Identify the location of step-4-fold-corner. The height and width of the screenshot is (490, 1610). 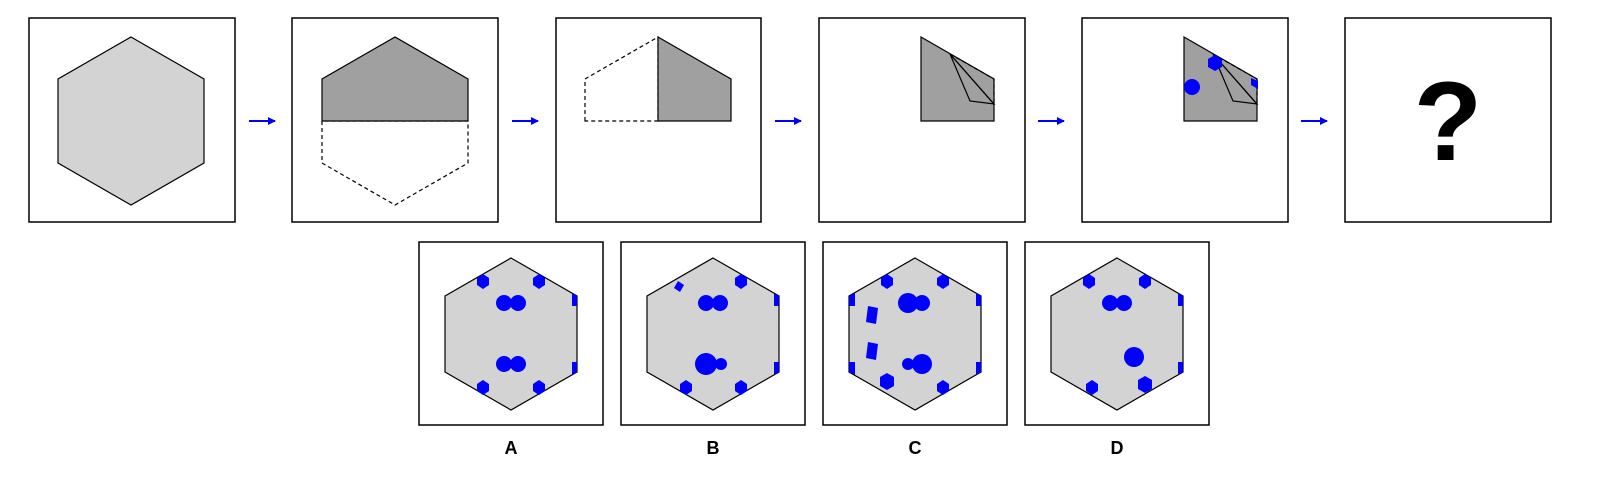
(922, 120).